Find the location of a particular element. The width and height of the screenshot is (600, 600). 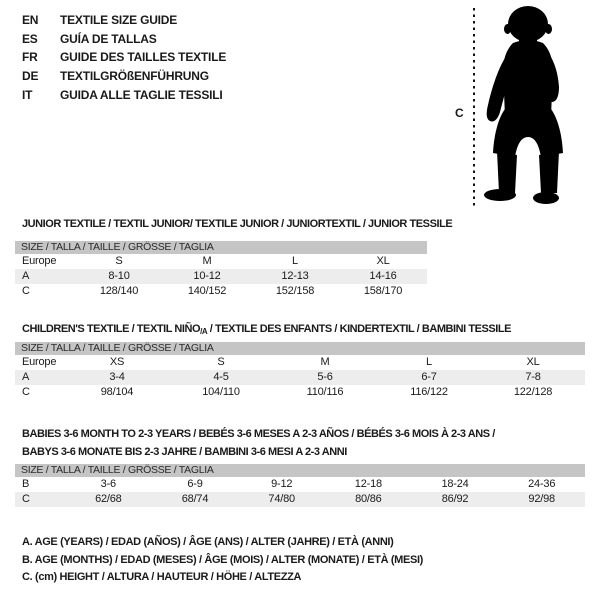

table-cell: 3-4 is located at coordinates (117, 377).